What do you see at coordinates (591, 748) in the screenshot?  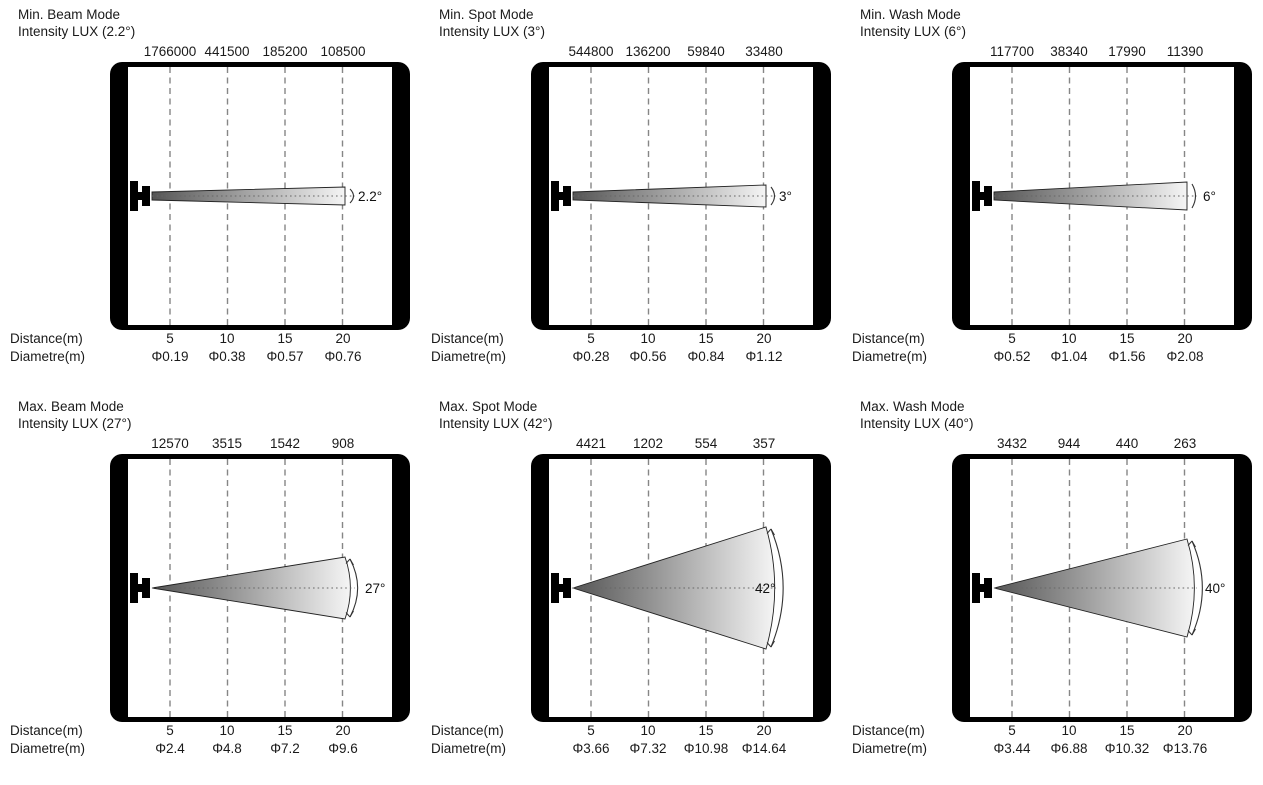 I see `diameter-value: Φ3.66` at bounding box center [591, 748].